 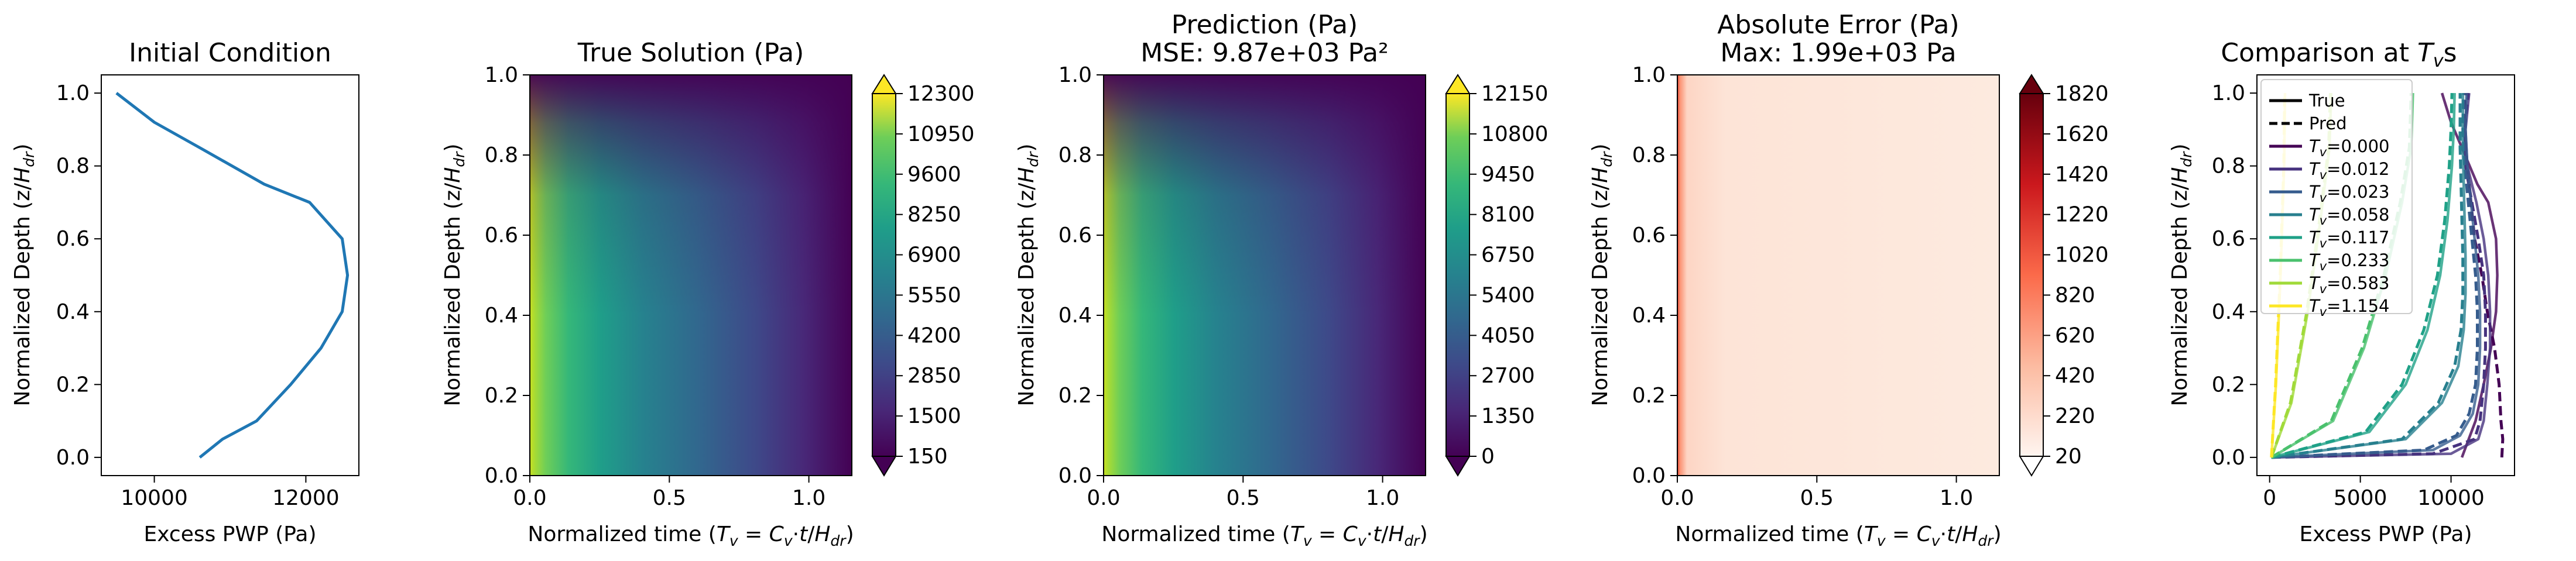 What do you see at coordinates (1508, 376) in the screenshot?
I see `colorbar-tick-label: 2700` at bounding box center [1508, 376].